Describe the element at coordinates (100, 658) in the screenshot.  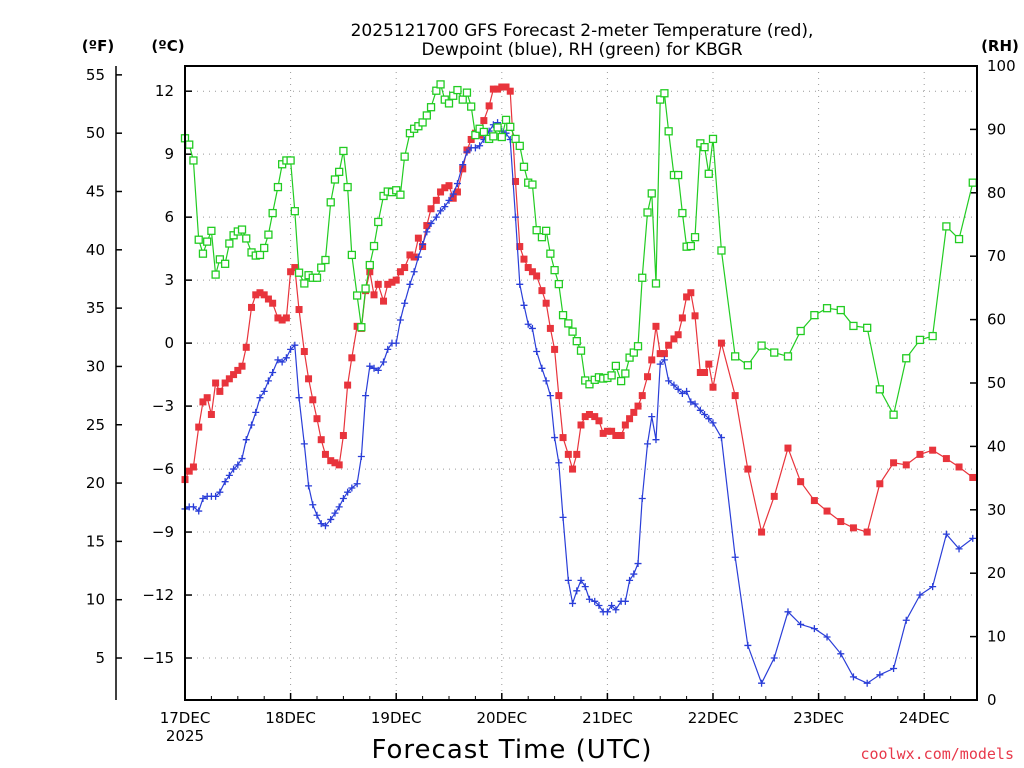
I see `fahrenheit-tick-label: 5` at that location.